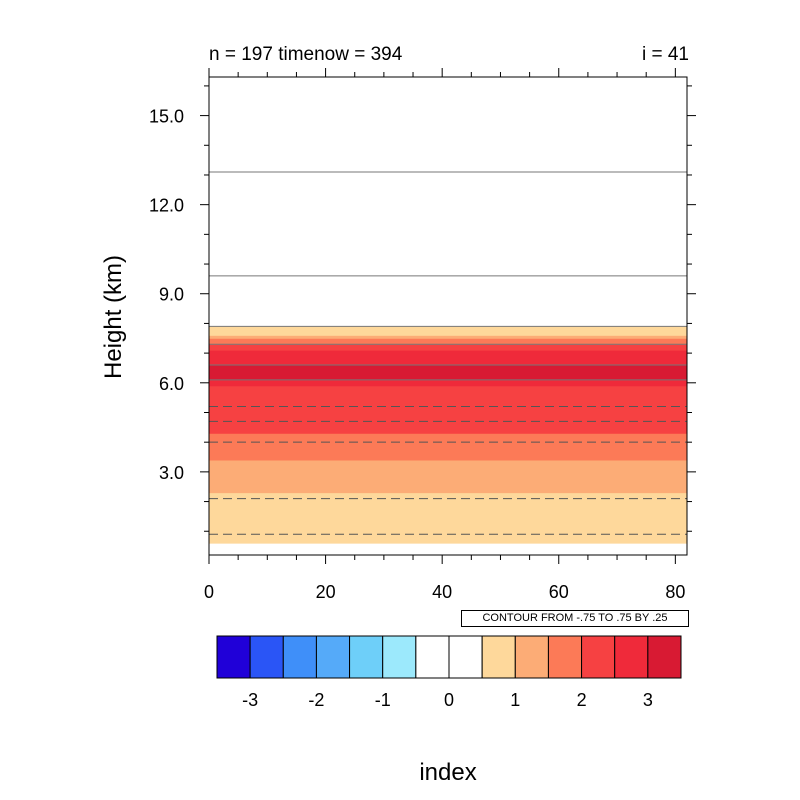  Describe the element at coordinates (575, 618) in the screenshot. I see `contour-info-label: CONTOUR FROM -.75 TO .75 BY .25` at that location.